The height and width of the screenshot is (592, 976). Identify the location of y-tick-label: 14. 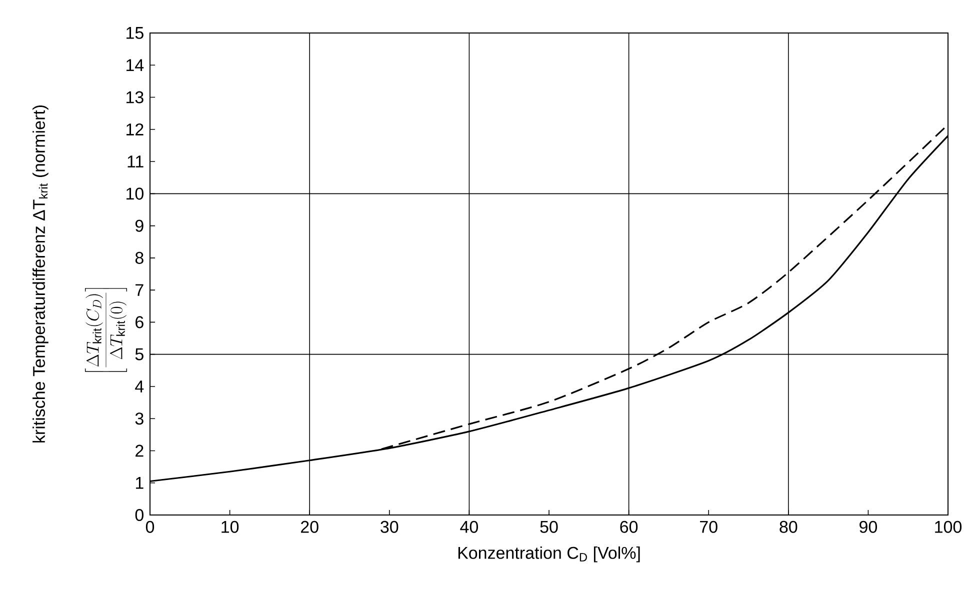
(135, 65).